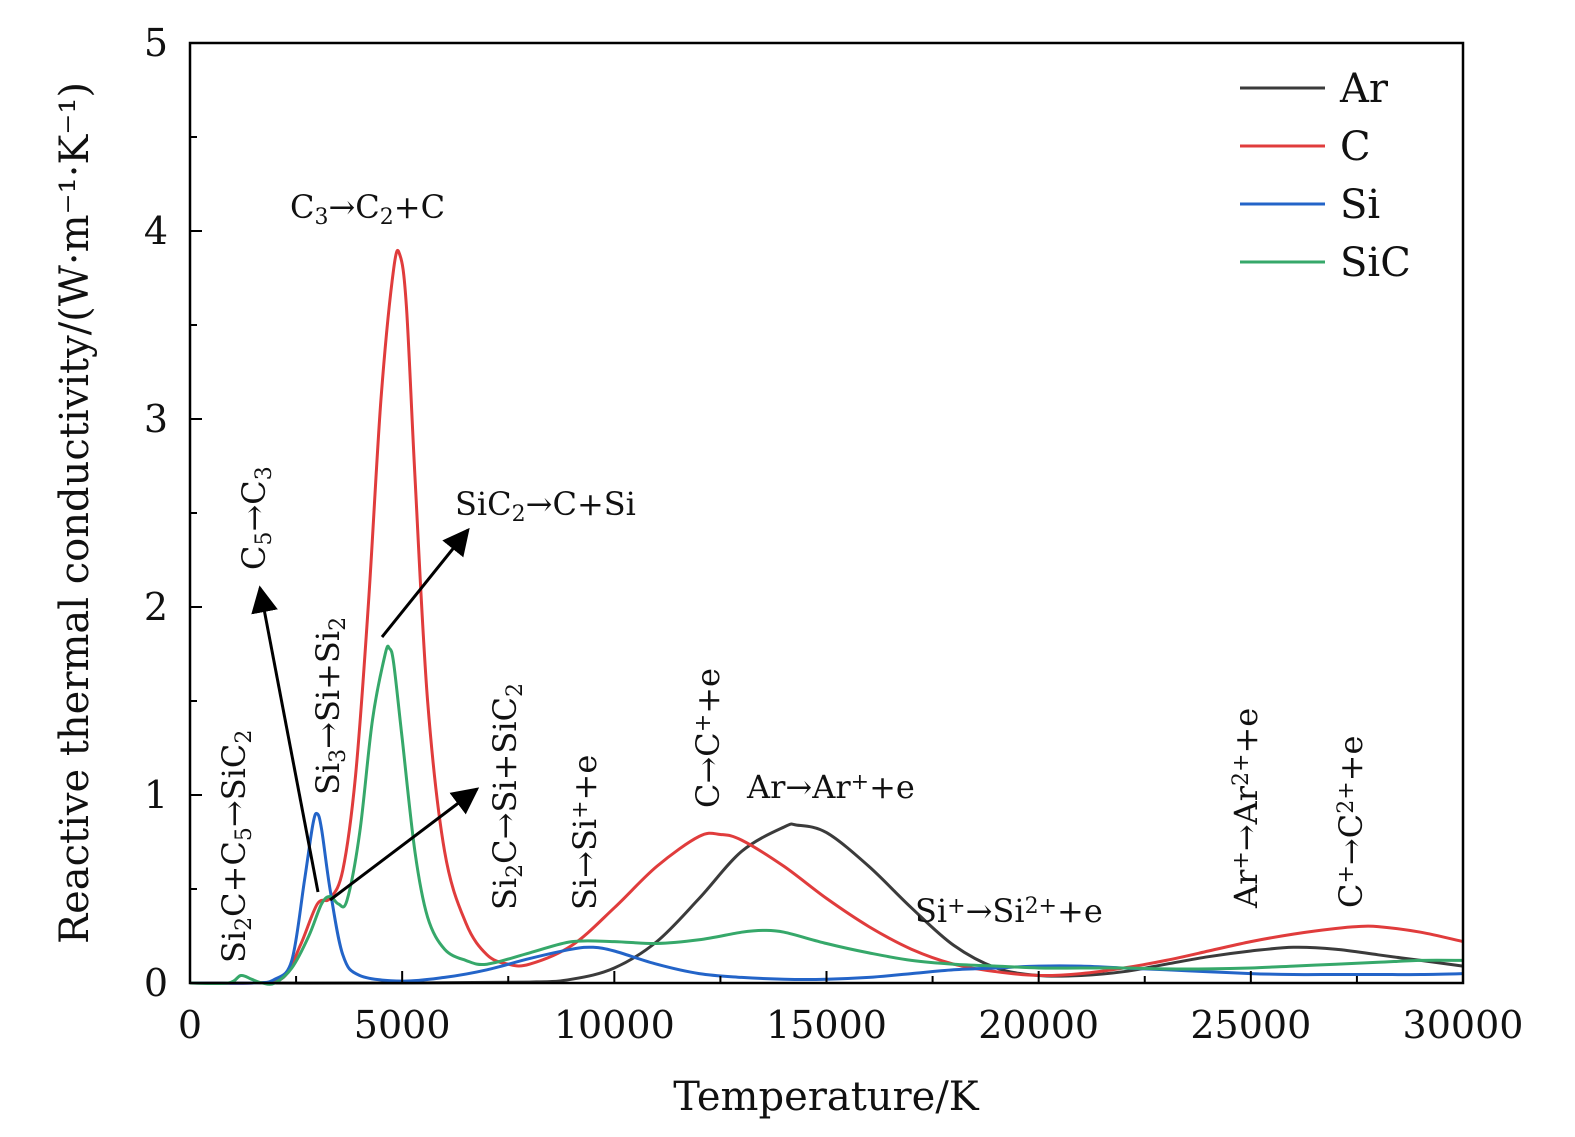 The width and height of the screenshot is (1575, 1137). What do you see at coordinates (365, 714) in the screenshot?
I see `annotation-arrows-group` at bounding box center [365, 714].